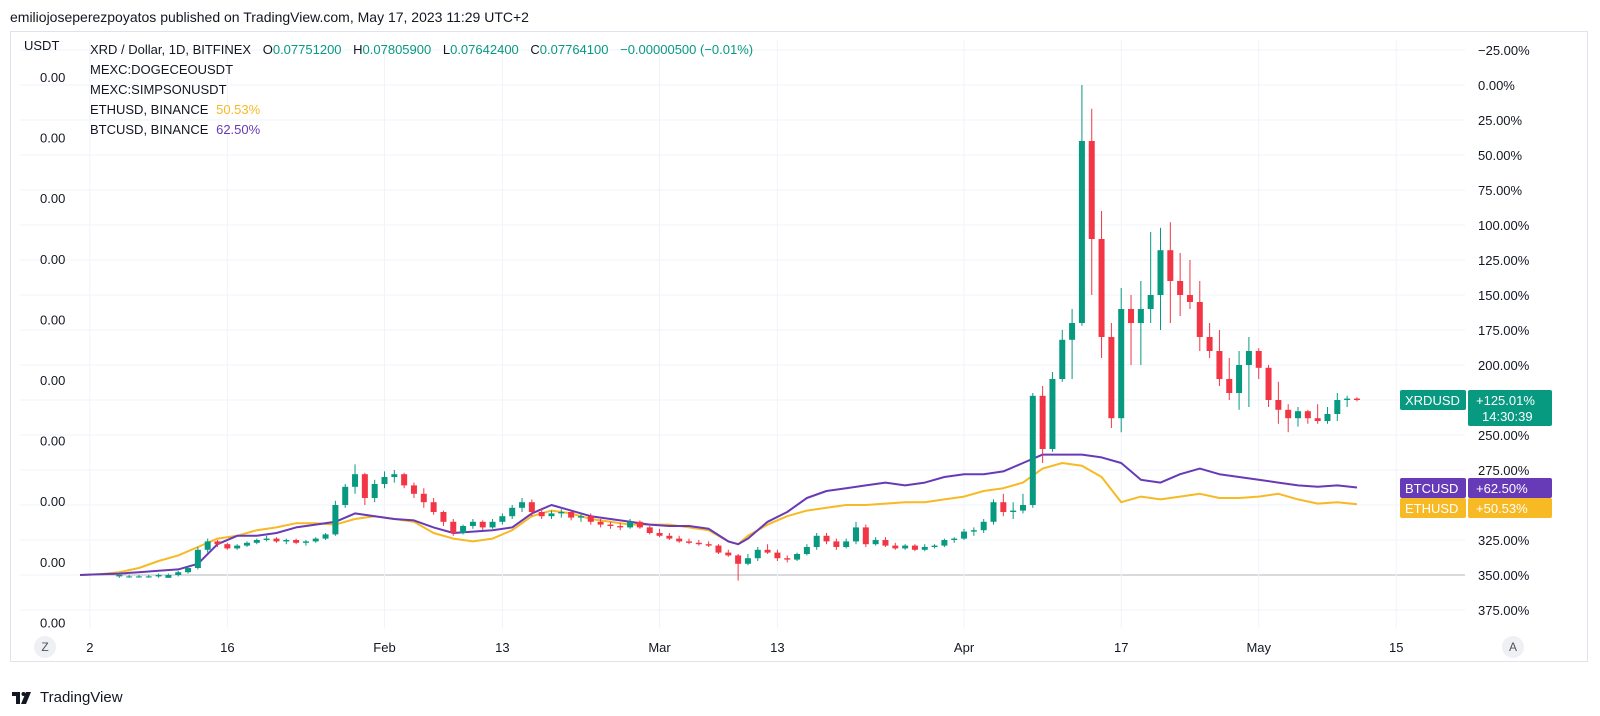 Image resolution: width=1600 pixels, height=716 pixels. What do you see at coordinates (158, 89) in the screenshot?
I see `legend-series-name: MEXC:SIMPSONUSDT` at bounding box center [158, 89].